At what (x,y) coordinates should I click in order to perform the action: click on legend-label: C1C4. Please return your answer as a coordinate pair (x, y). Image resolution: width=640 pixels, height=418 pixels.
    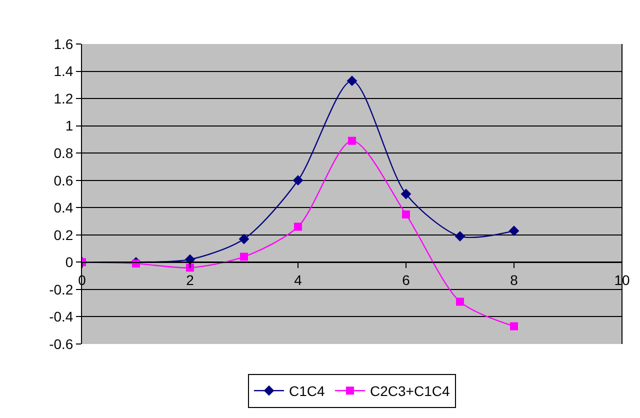
    Looking at the image, I should click on (307, 391).